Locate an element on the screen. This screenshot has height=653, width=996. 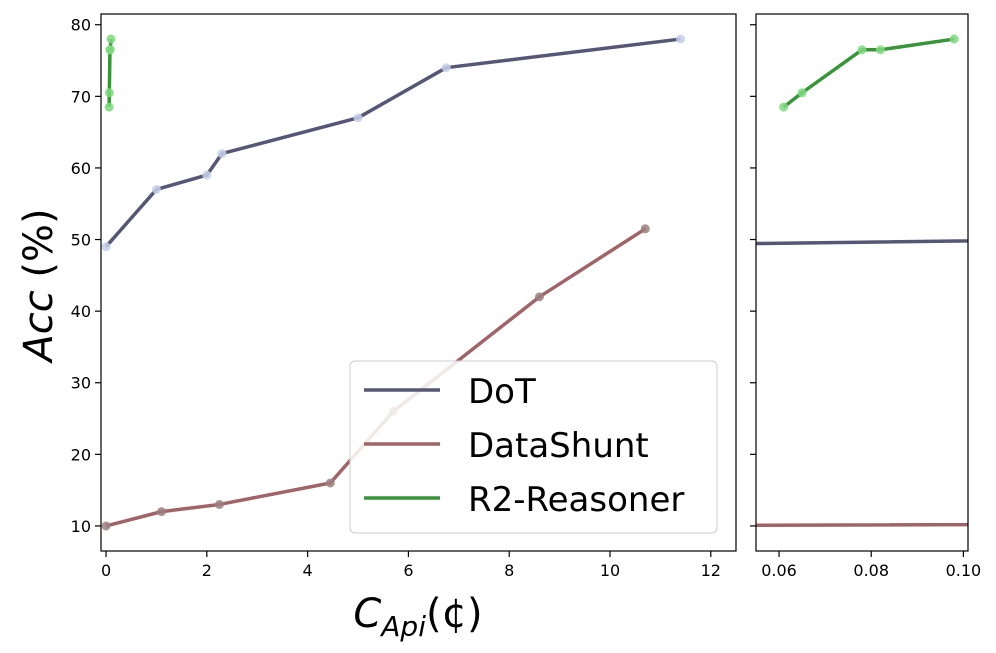
x-tick-label-zoom-0: 0.06 is located at coordinates (779, 570).